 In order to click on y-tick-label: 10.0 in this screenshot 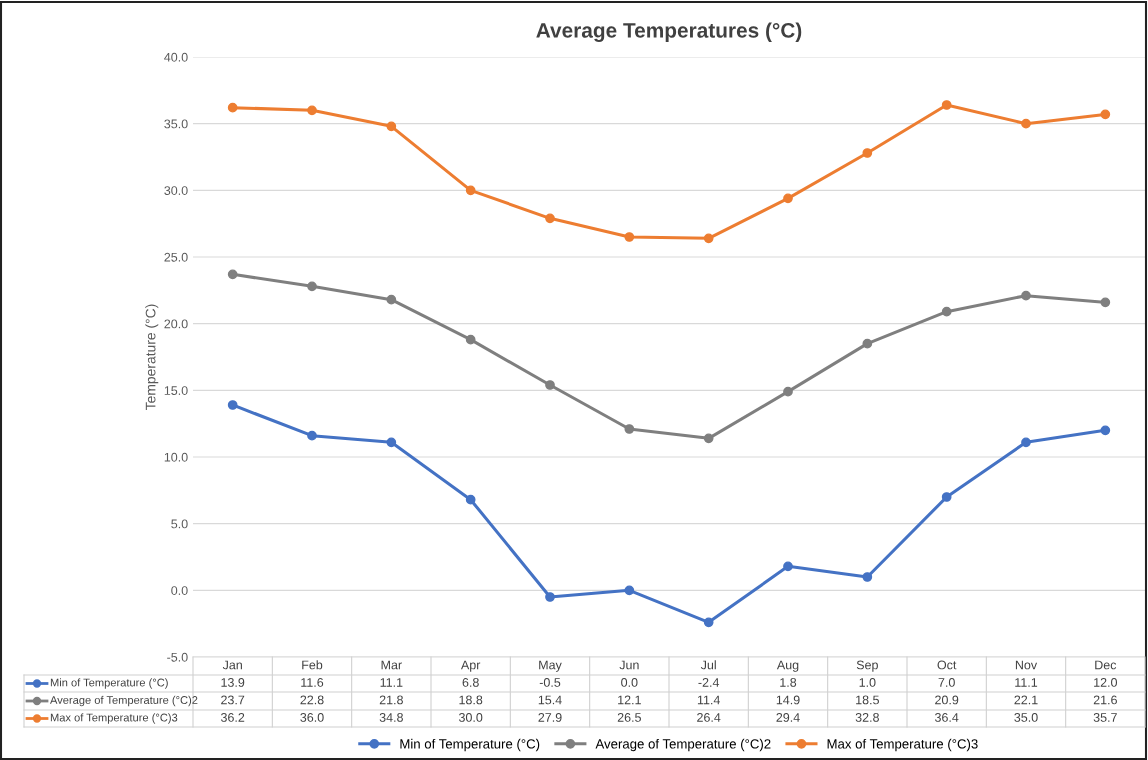, I will do `click(176, 457)`.